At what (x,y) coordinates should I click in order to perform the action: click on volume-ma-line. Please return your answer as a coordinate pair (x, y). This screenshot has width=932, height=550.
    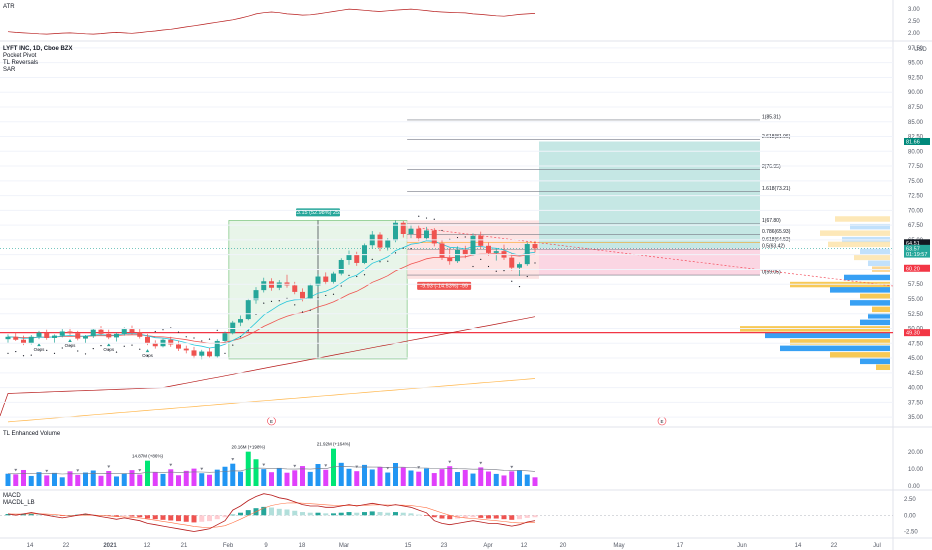
    Looking at the image, I should click on (271, 470).